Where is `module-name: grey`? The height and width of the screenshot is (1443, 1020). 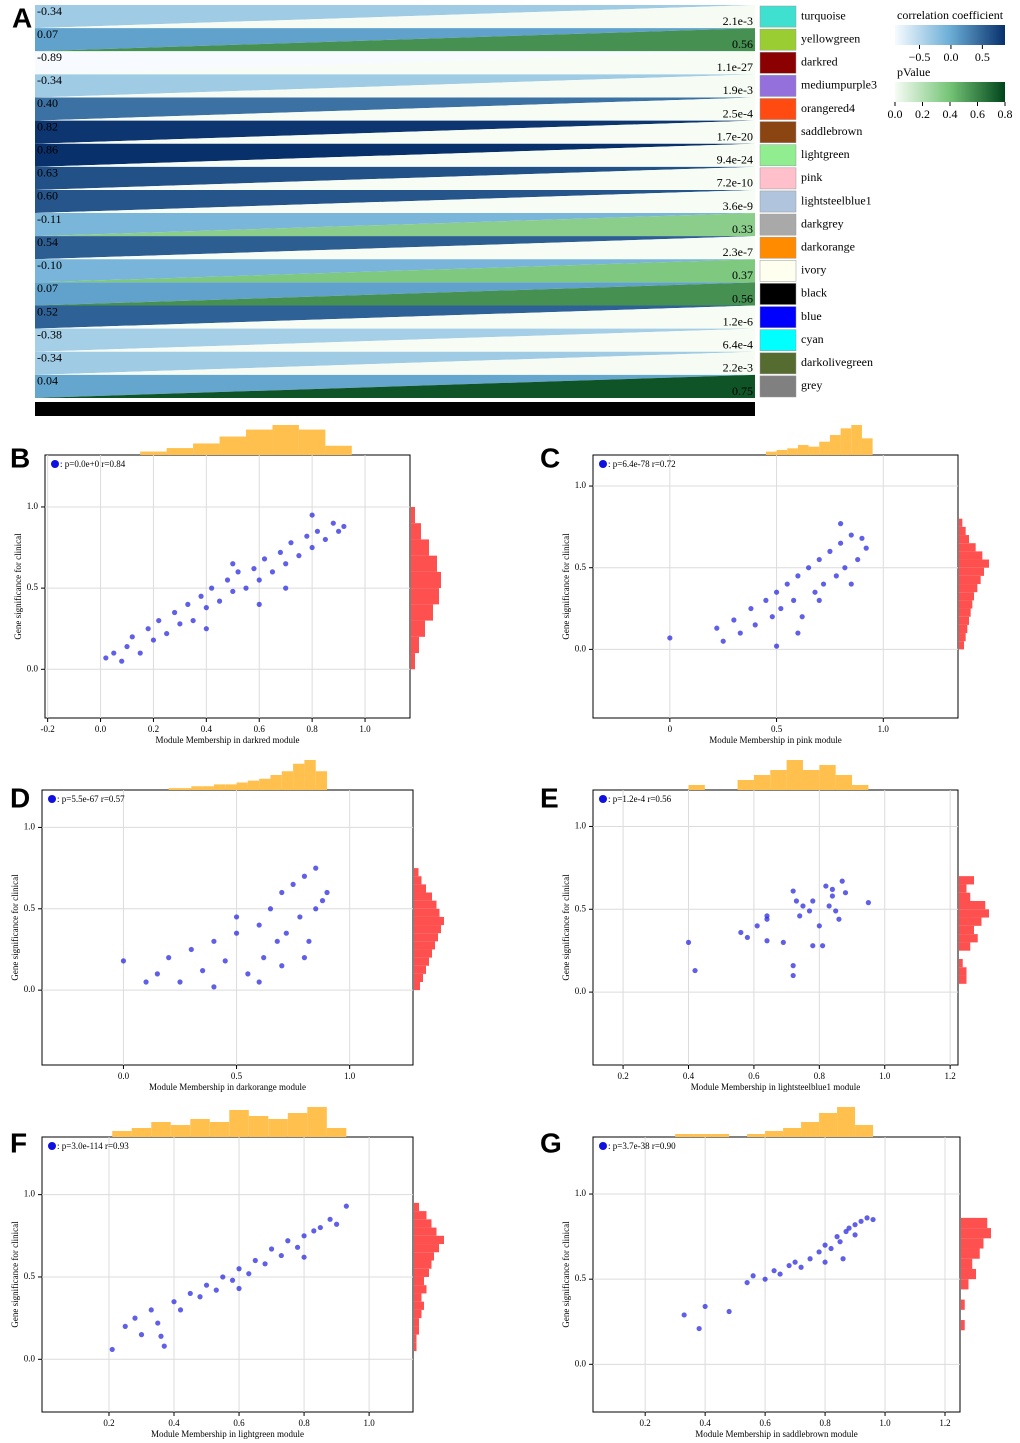 module-name: grey is located at coordinates (811, 385).